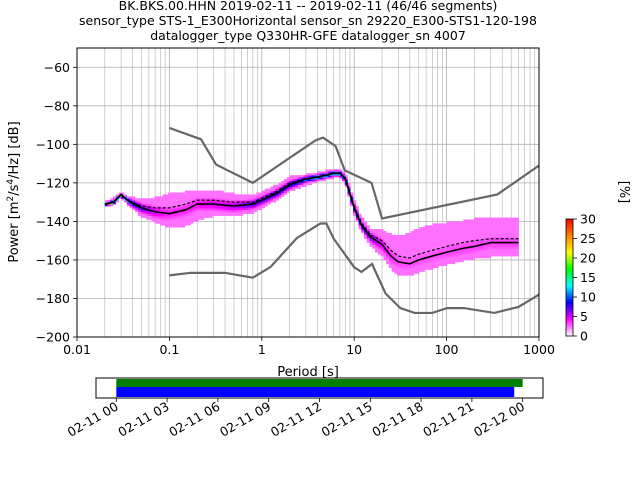 The image size is (640, 484). I want to click on x-tick-label: 100, so click(447, 349).